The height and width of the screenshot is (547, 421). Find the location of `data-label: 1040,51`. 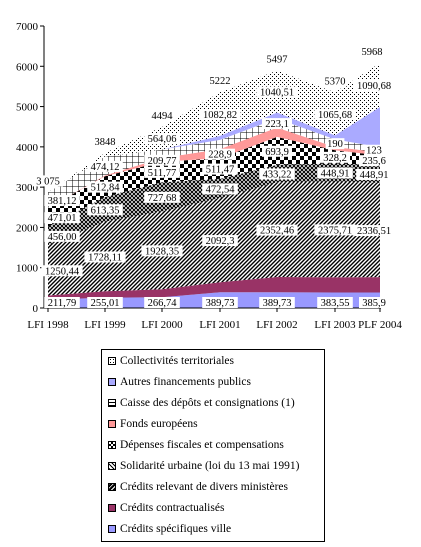

data-label: 1040,51 is located at coordinates (277, 93).